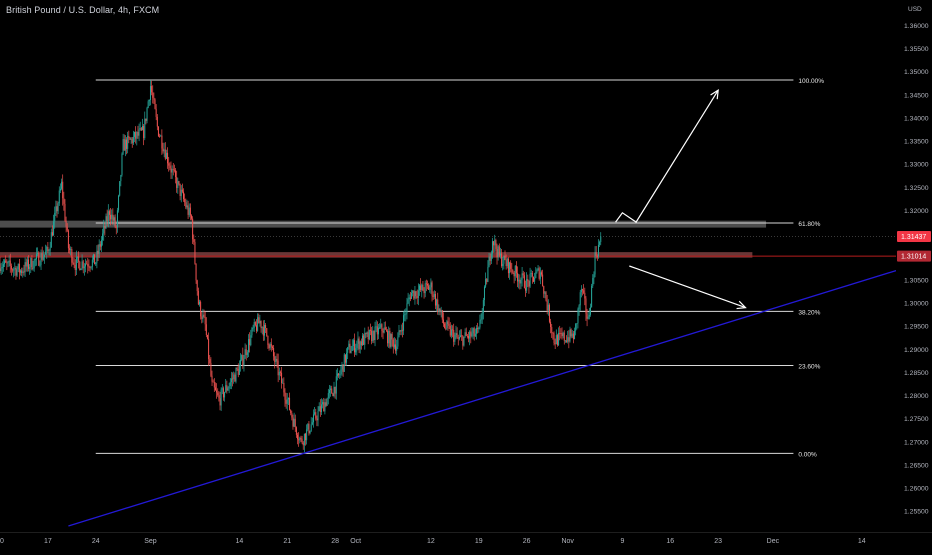 The width and height of the screenshot is (932, 555). I want to click on price-tick-label: 1.32500, so click(916, 188).